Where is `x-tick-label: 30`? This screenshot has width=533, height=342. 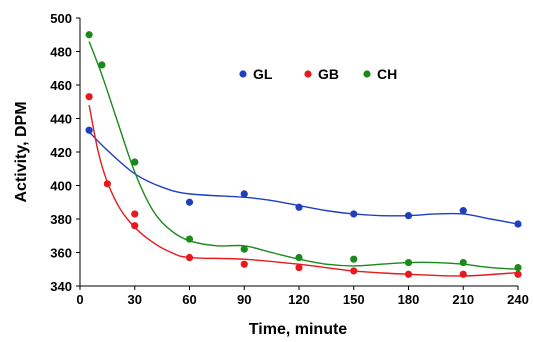
x-tick-label: 30 is located at coordinates (135, 299).